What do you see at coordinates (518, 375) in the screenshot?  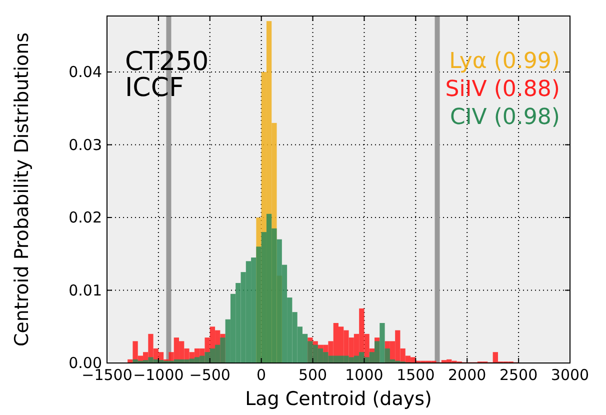 I see `x-tick-label: 2500` at bounding box center [518, 375].